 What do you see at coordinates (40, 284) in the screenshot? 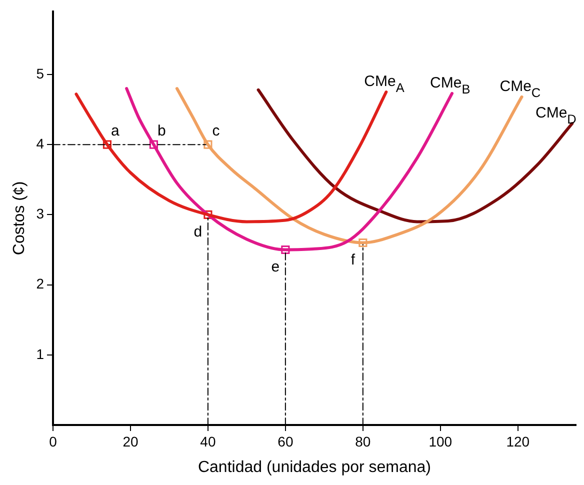
I see `y-tick-label: 2` at bounding box center [40, 284].